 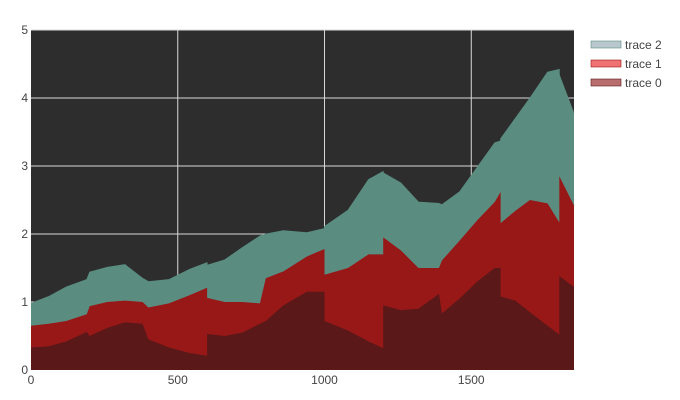 I want to click on legend-item: trace 0, so click(x=626, y=83).